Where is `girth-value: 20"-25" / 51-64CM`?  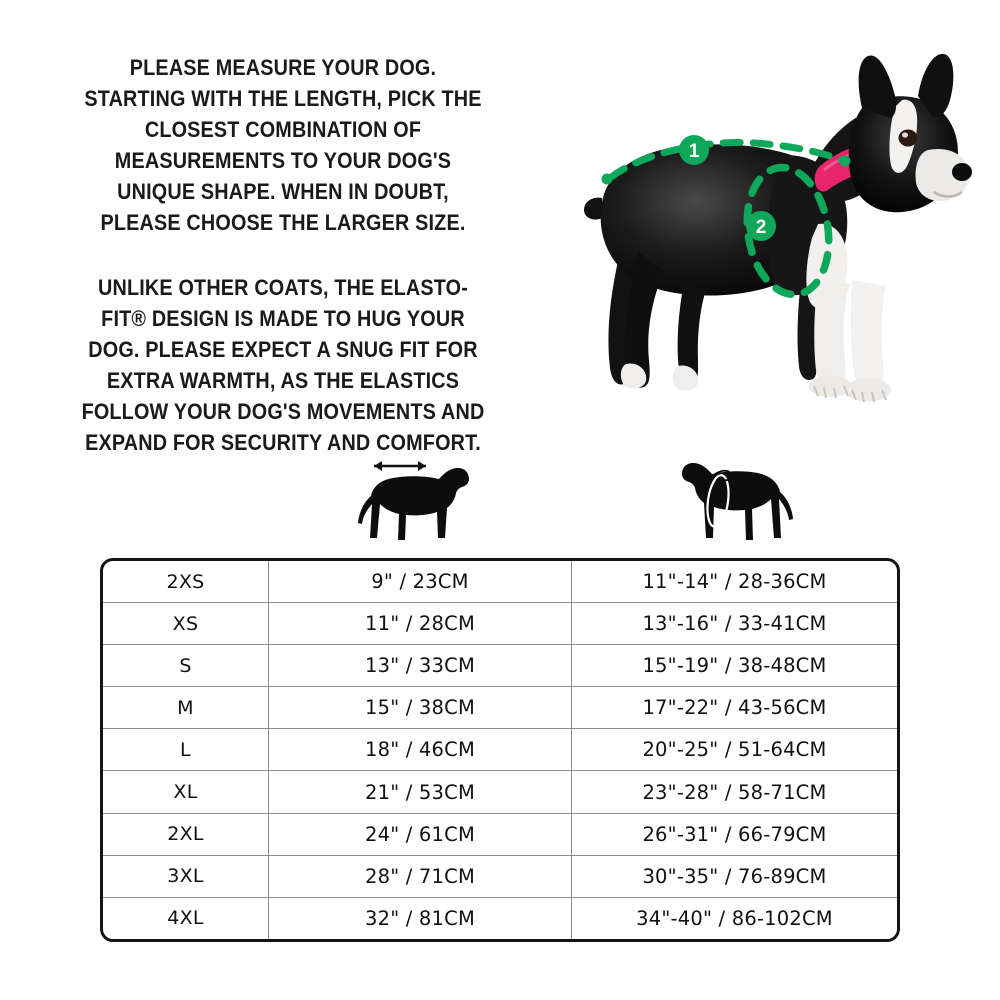
girth-value: 20"-25" / 51-64CM is located at coordinates (734, 750).